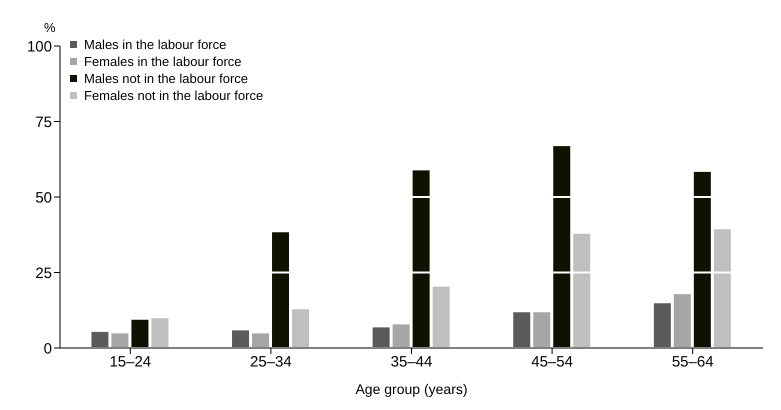 The width and height of the screenshot is (781, 410). I want to click on y-tick-label: 50, so click(43, 197).